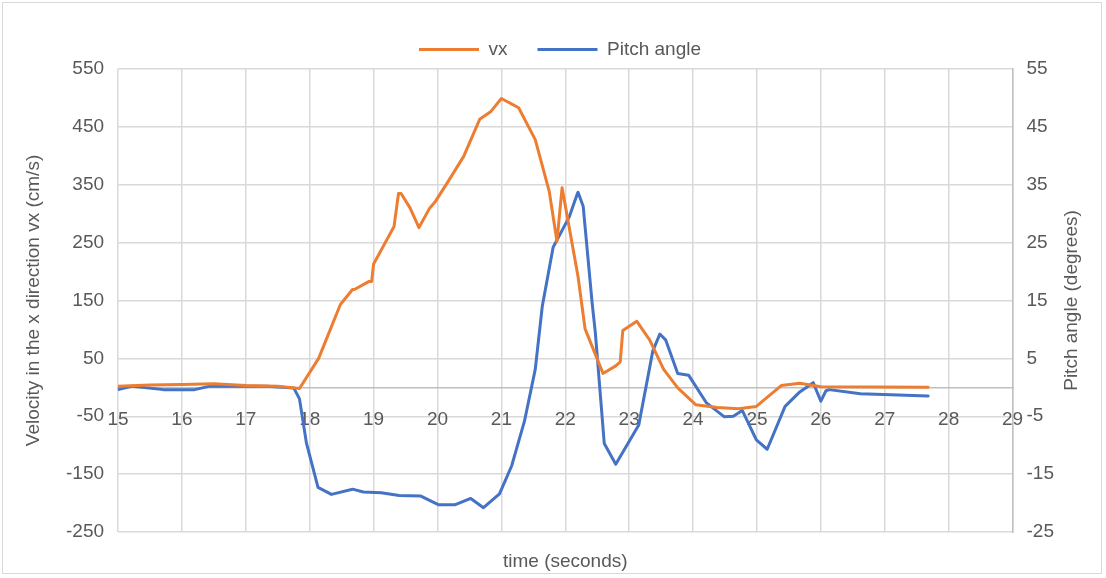 The height and width of the screenshot is (578, 1106). What do you see at coordinates (85, 473) in the screenshot?
I see `y-tick-label: -150` at bounding box center [85, 473].